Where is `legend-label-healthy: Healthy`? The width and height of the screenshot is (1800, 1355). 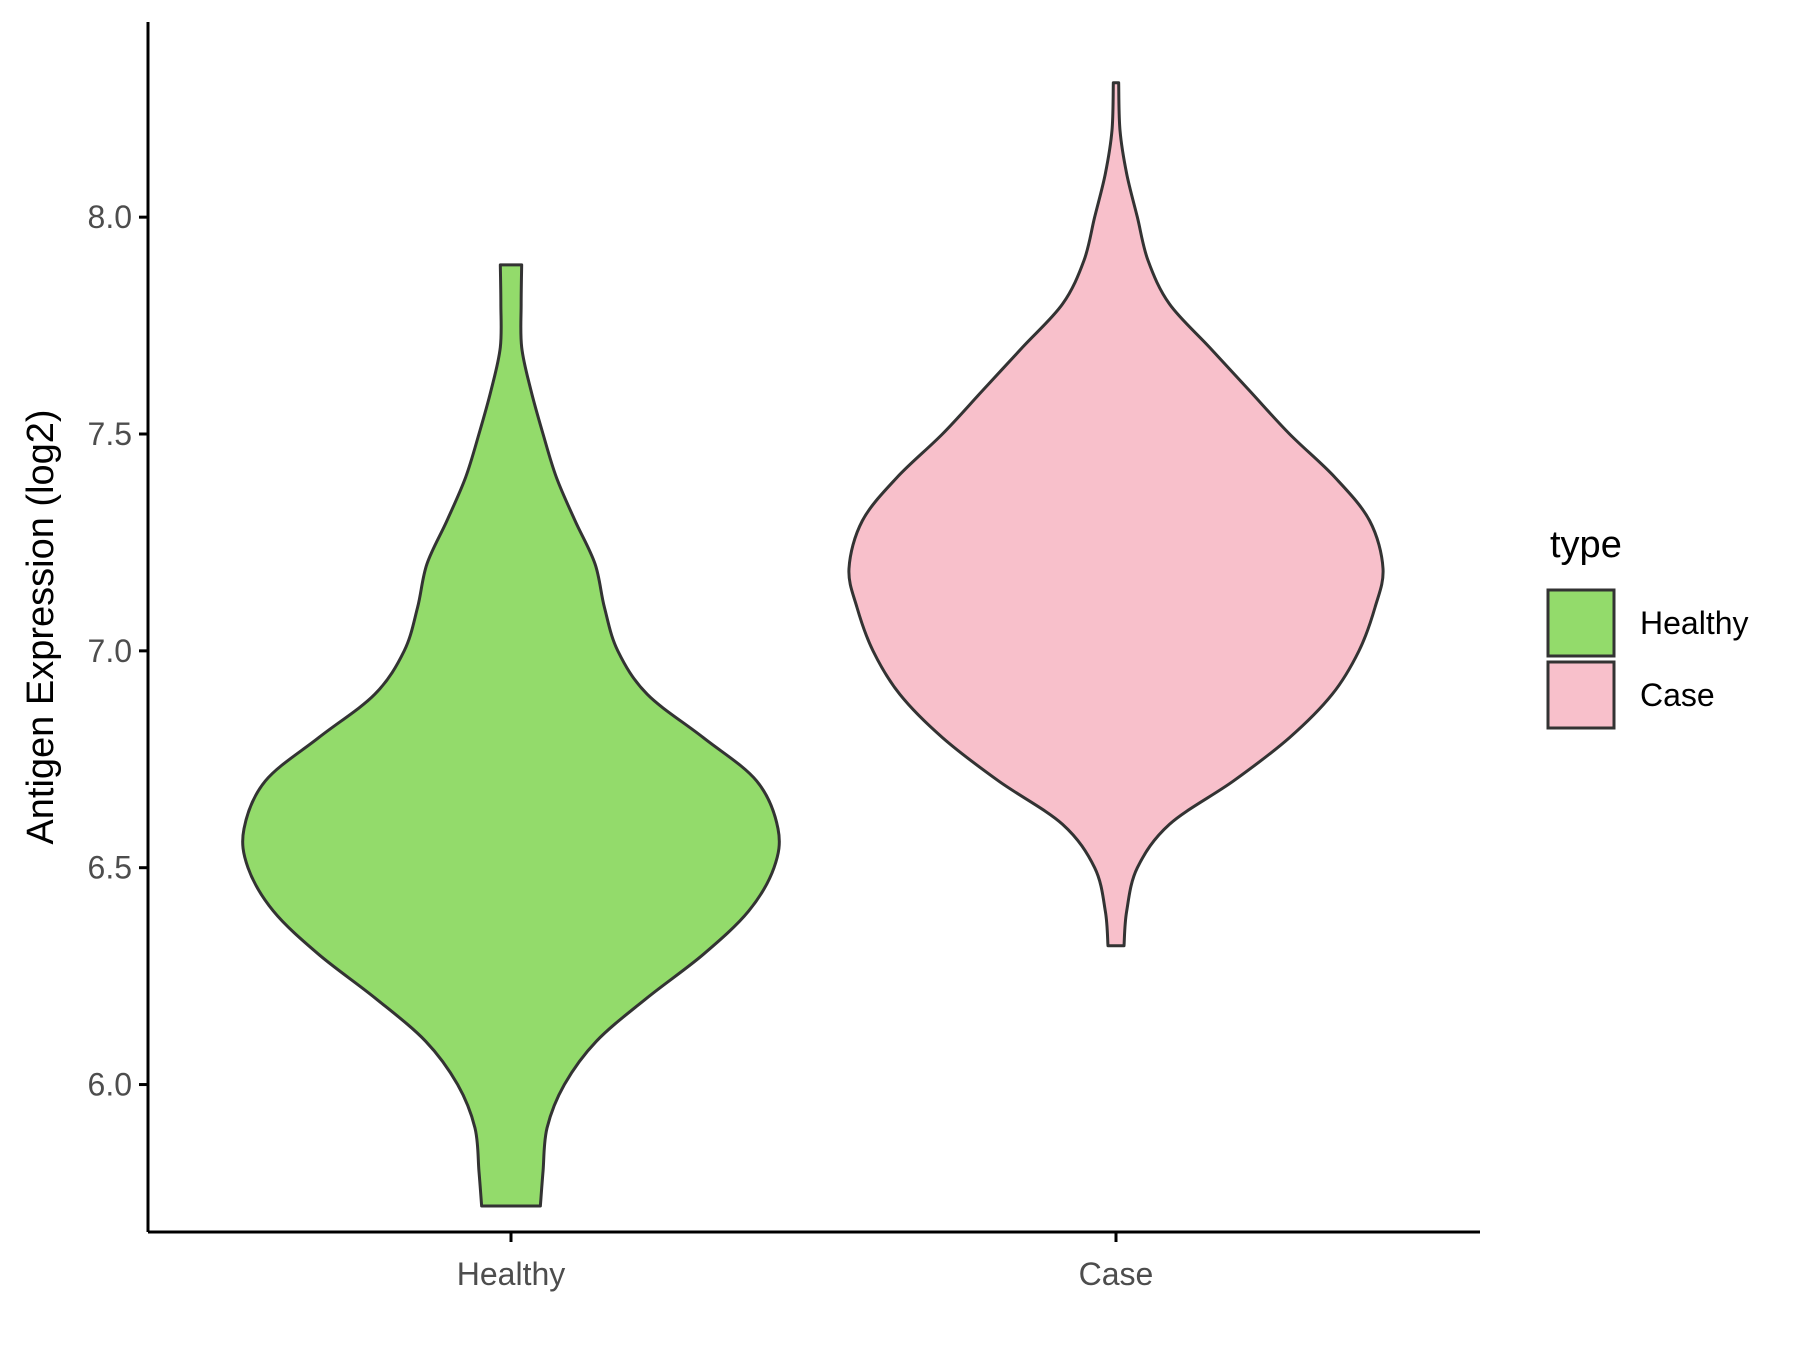 legend-label-healthy: Healthy is located at coordinates (1694, 623).